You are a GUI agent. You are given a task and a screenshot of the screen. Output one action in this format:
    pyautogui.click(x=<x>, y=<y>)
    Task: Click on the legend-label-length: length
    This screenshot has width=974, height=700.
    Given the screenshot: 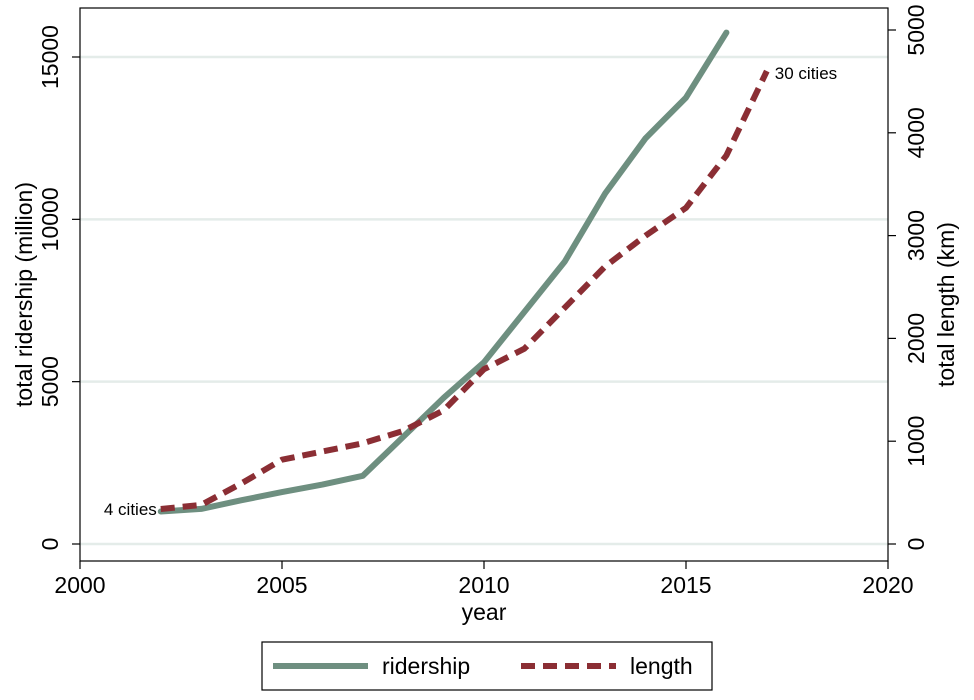 What is the action you would take?
    pyautogui.click(x=661, y=666)
    